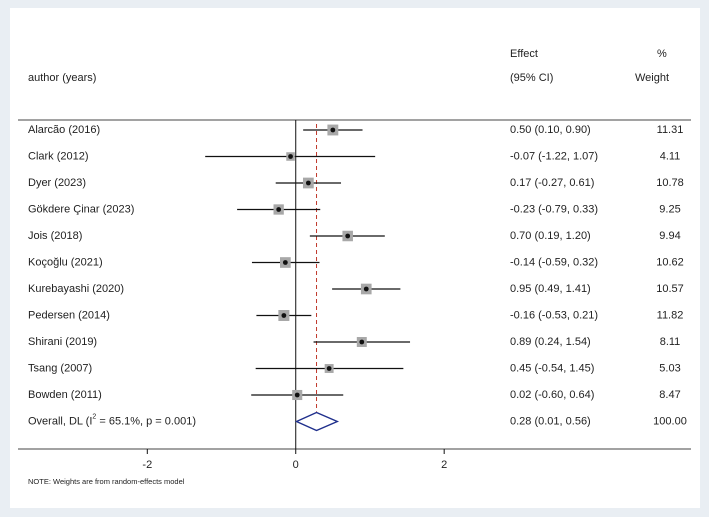  What do you see at coordinates (670, 183) in the screenshot?
I see `study-weight: 10.78` at bounding box center [670, 183].